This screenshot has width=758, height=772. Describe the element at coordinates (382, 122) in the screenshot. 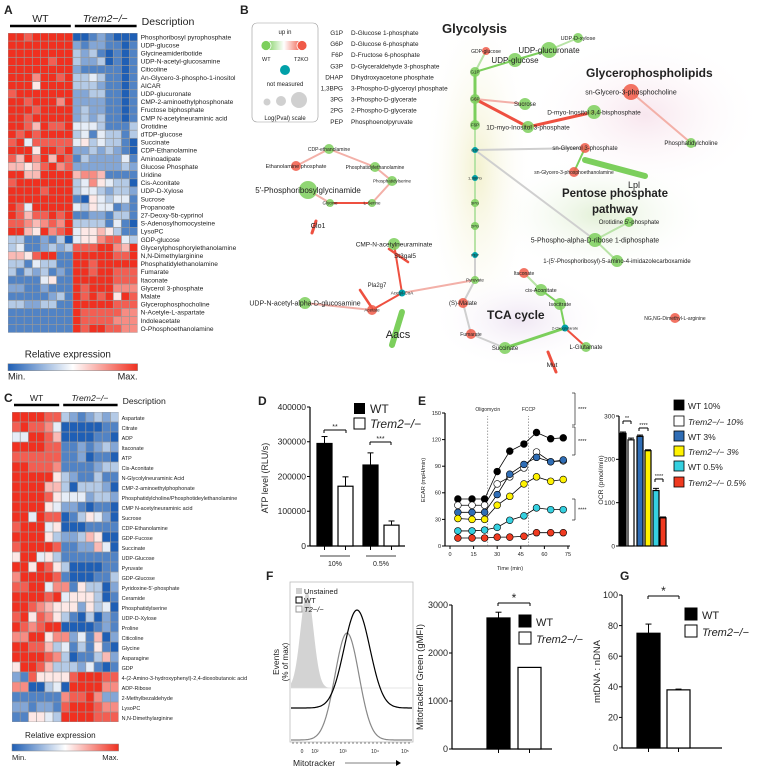

I see `abbreviation-name: Phosphoenolpyruvate` at that location.